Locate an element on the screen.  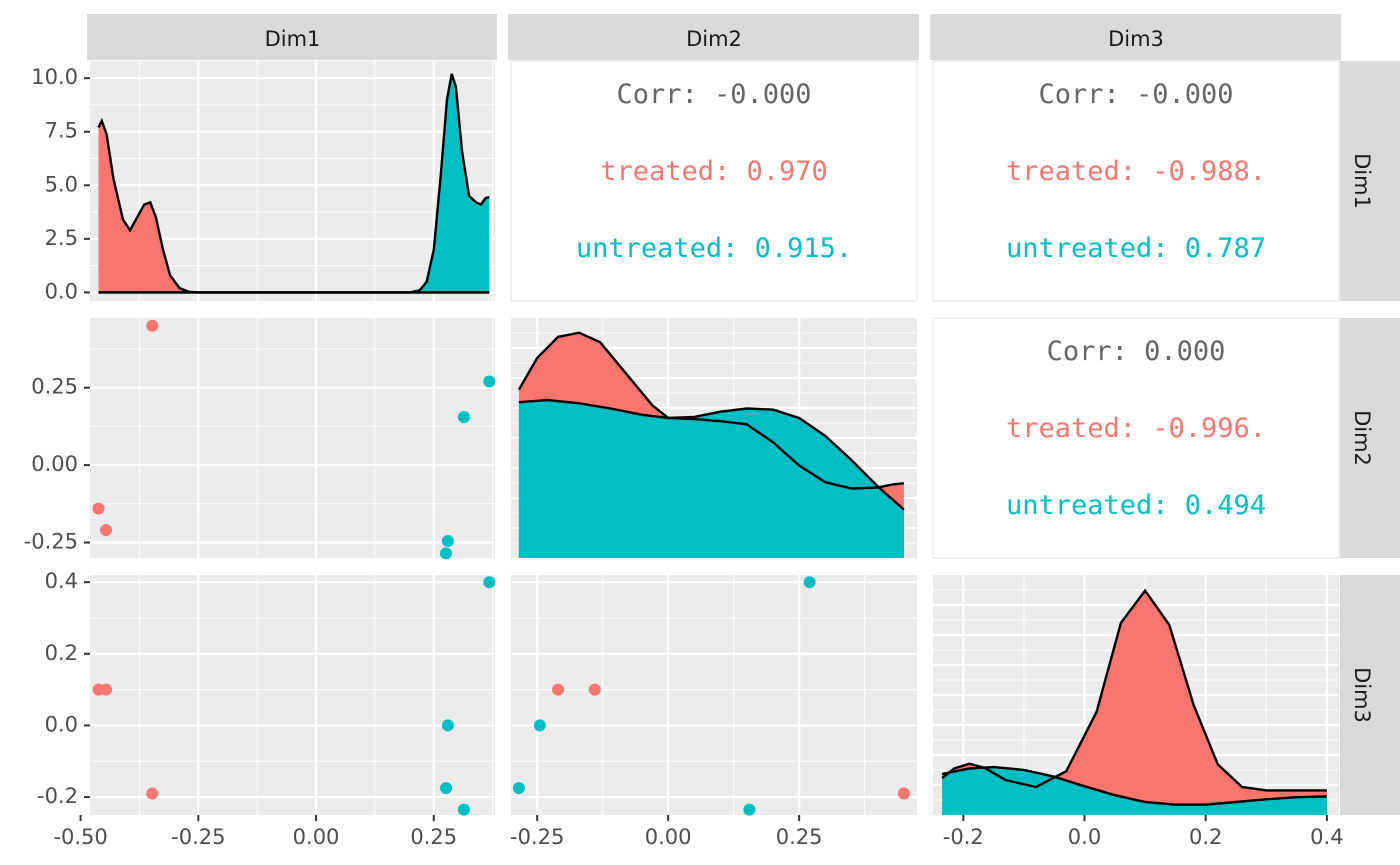
panel-dim3-dim1 is located at coordinates (293, 695).